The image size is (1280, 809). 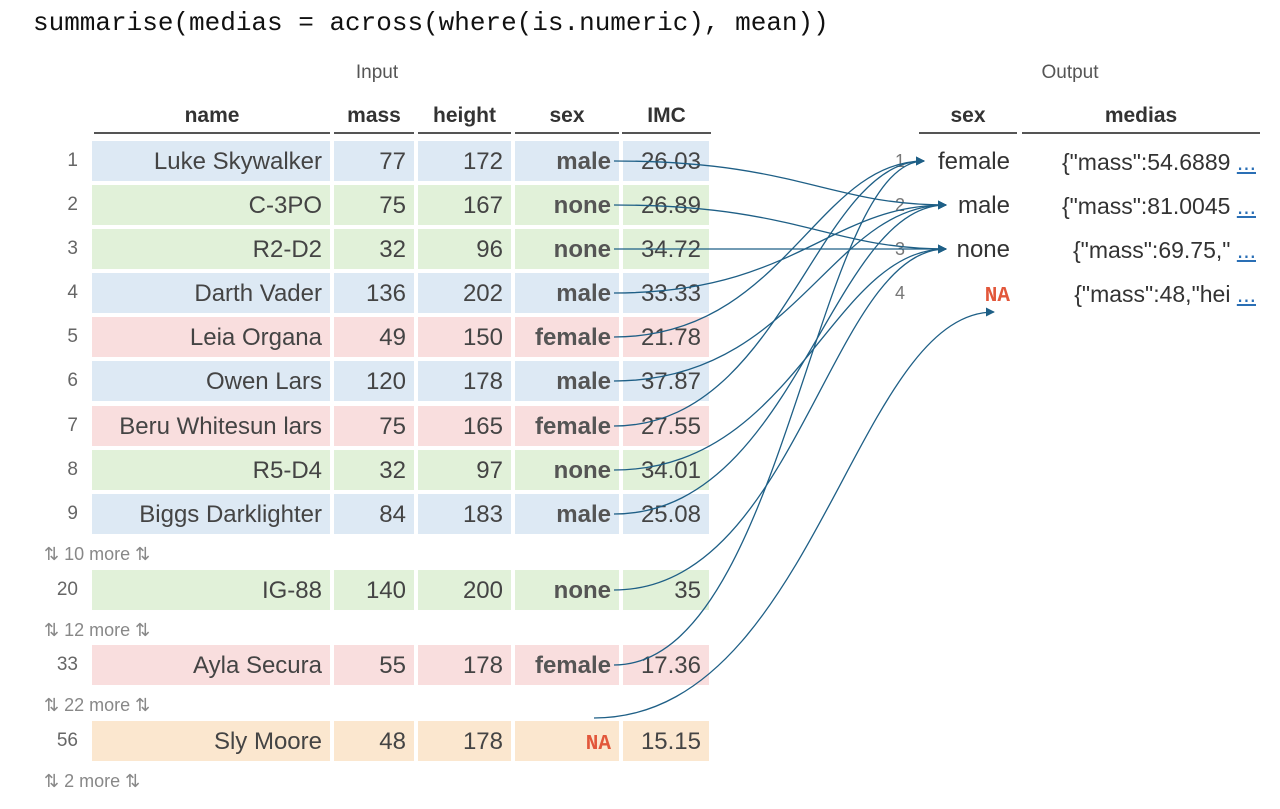 I want to click on header-height: height, so click(x=464, y=118).